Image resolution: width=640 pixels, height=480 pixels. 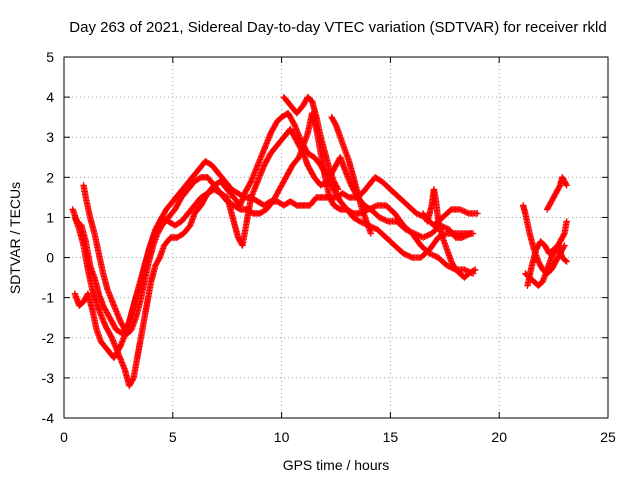 I want to click on y-tick-label: -3, so click(x=48, y=378).